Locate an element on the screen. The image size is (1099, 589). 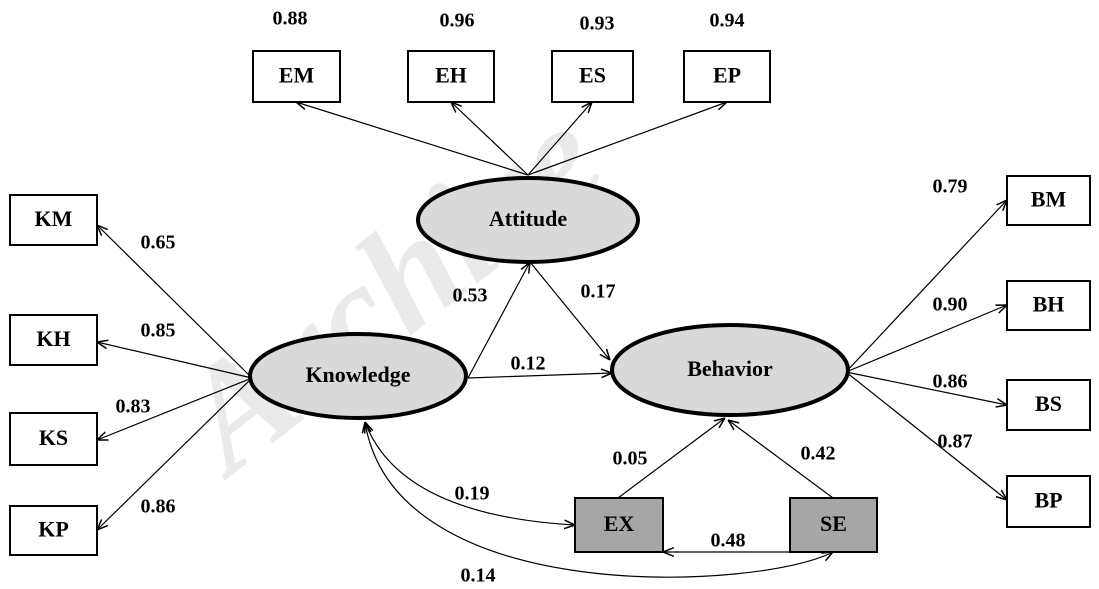
edge-label: 0.19 is located at coordinates (472, 494).